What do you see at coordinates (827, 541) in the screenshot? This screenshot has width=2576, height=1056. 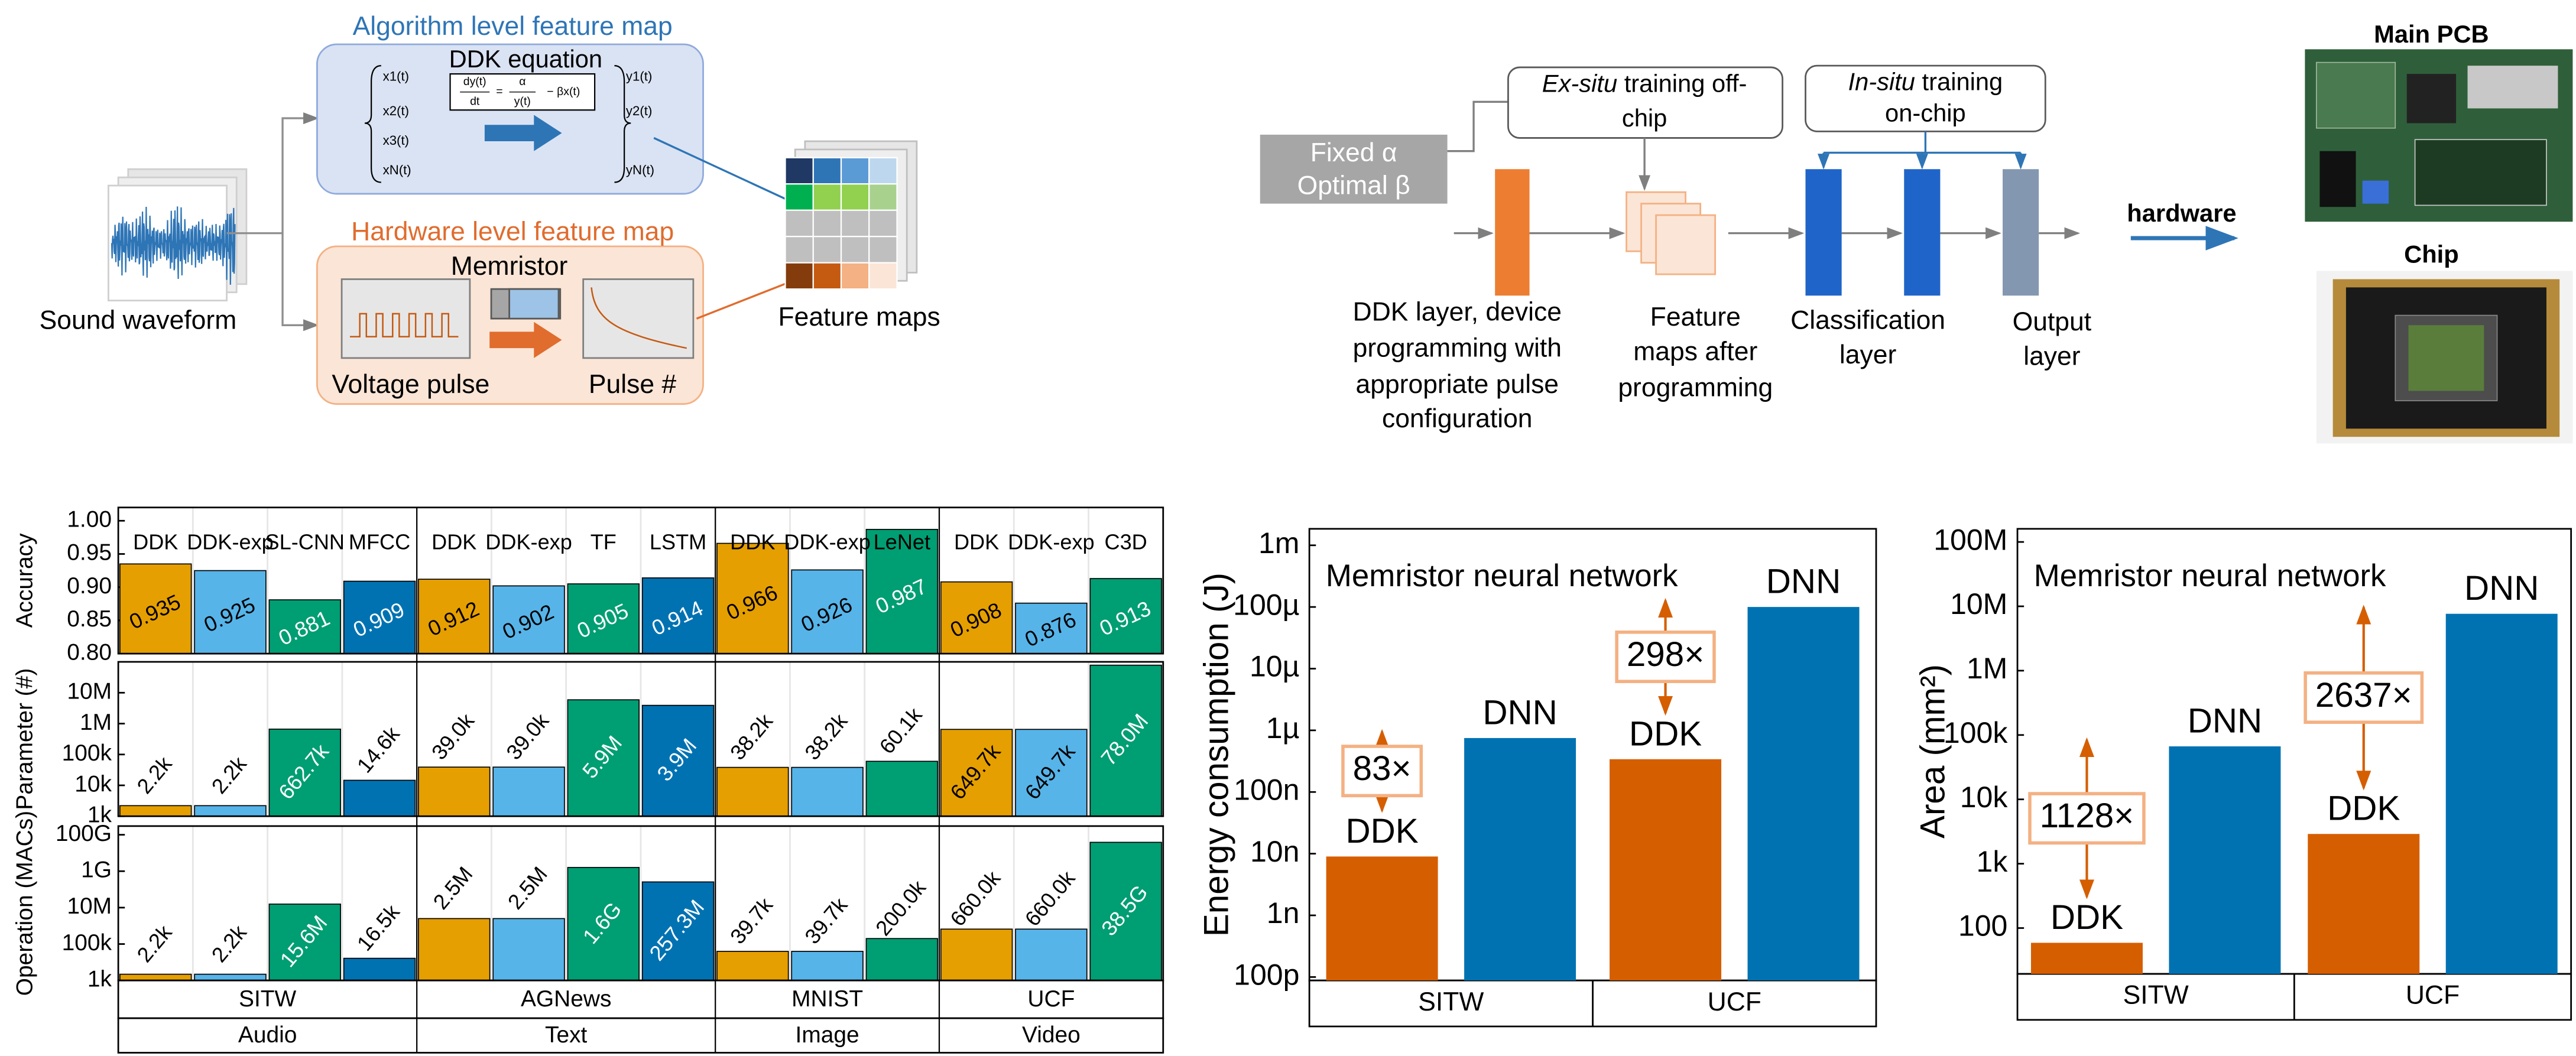 I see `category-label: DDK-exp` at bounding box center [827, 541].